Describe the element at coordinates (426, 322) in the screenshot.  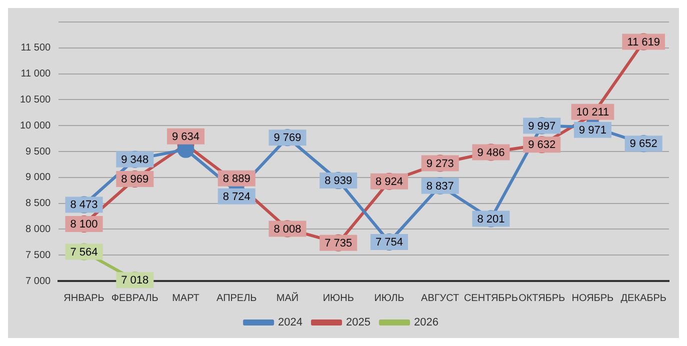
I see `legend-label: 2026` at that location.